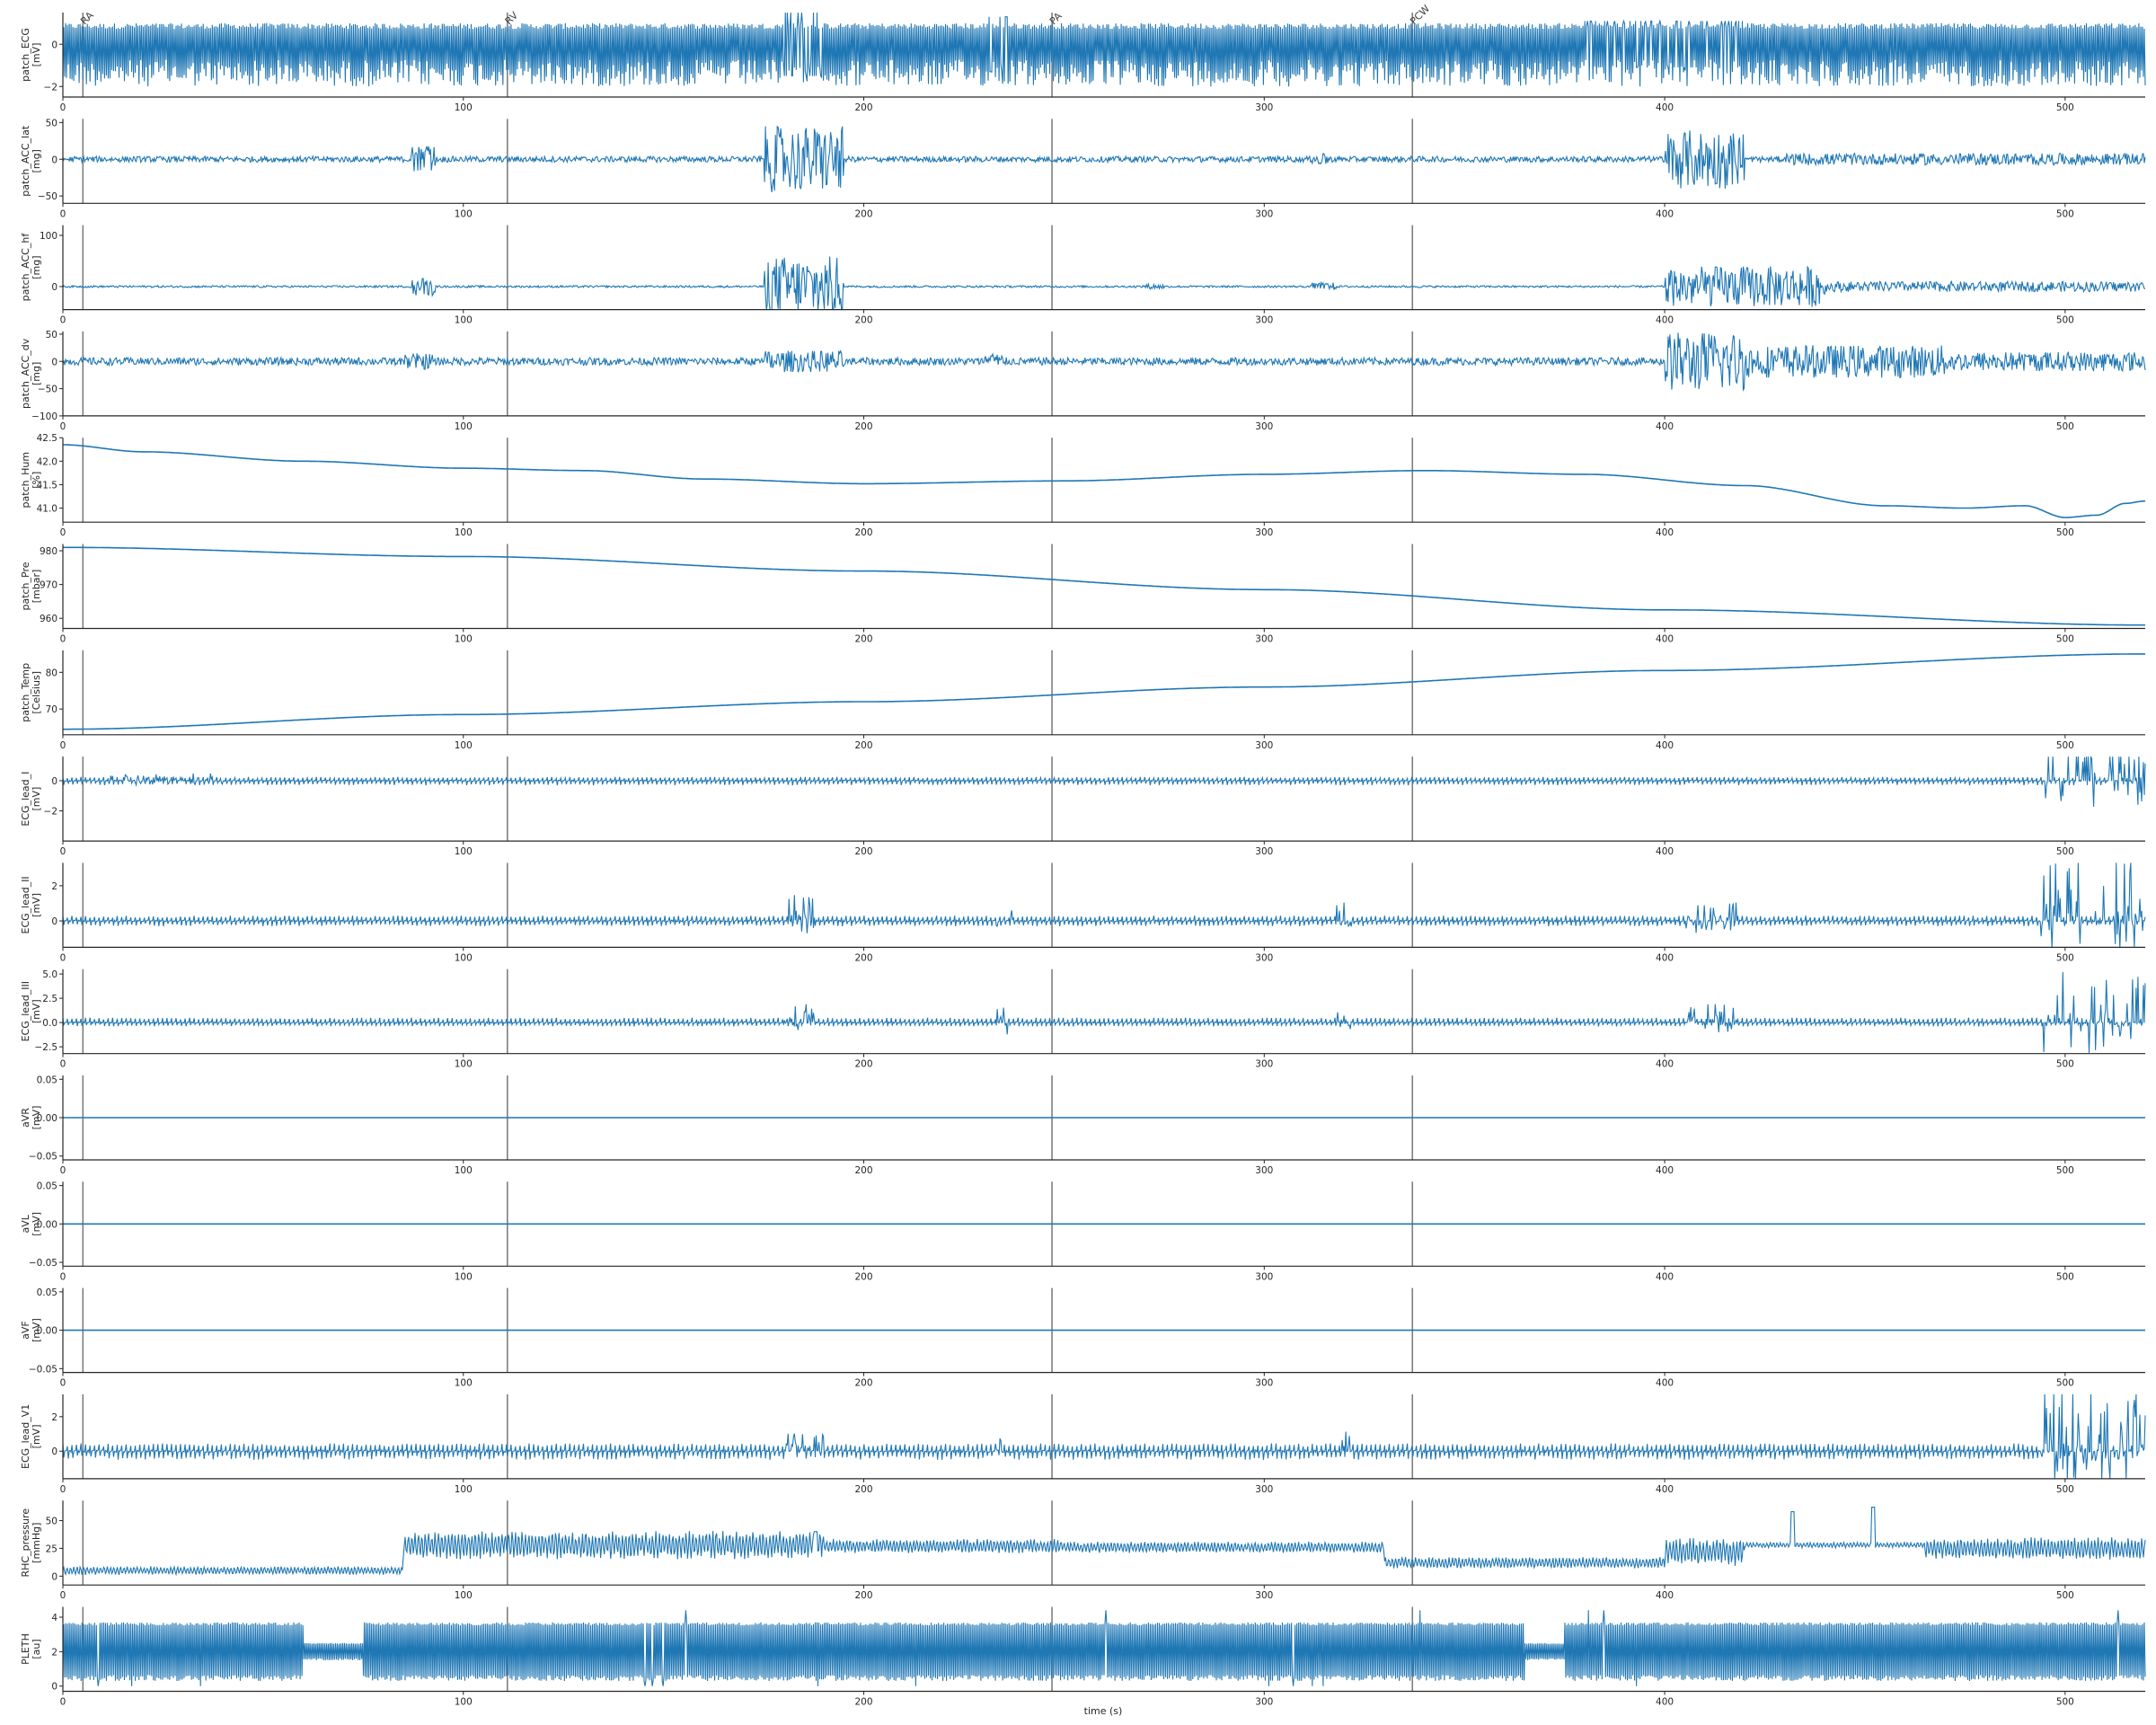  I want to click on series-line-patch_ACC_lat, so click(1104, 158).